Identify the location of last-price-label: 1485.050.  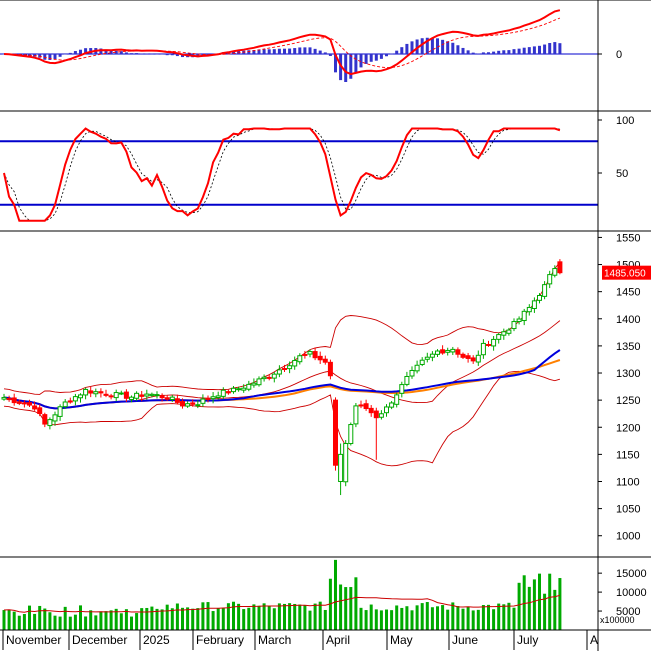
(625, 274).